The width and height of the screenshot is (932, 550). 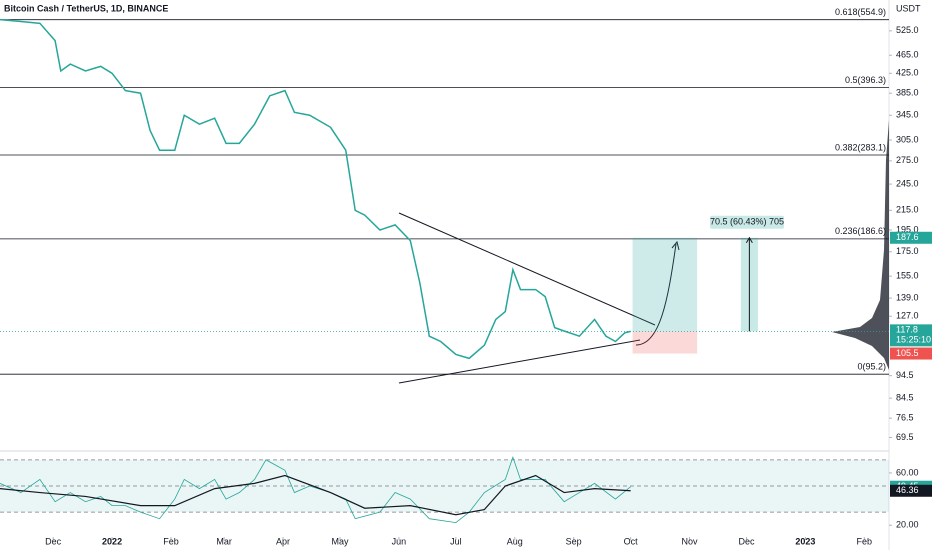 I want to click on y-tick-label: 195.0, so click(x=907, y=229).